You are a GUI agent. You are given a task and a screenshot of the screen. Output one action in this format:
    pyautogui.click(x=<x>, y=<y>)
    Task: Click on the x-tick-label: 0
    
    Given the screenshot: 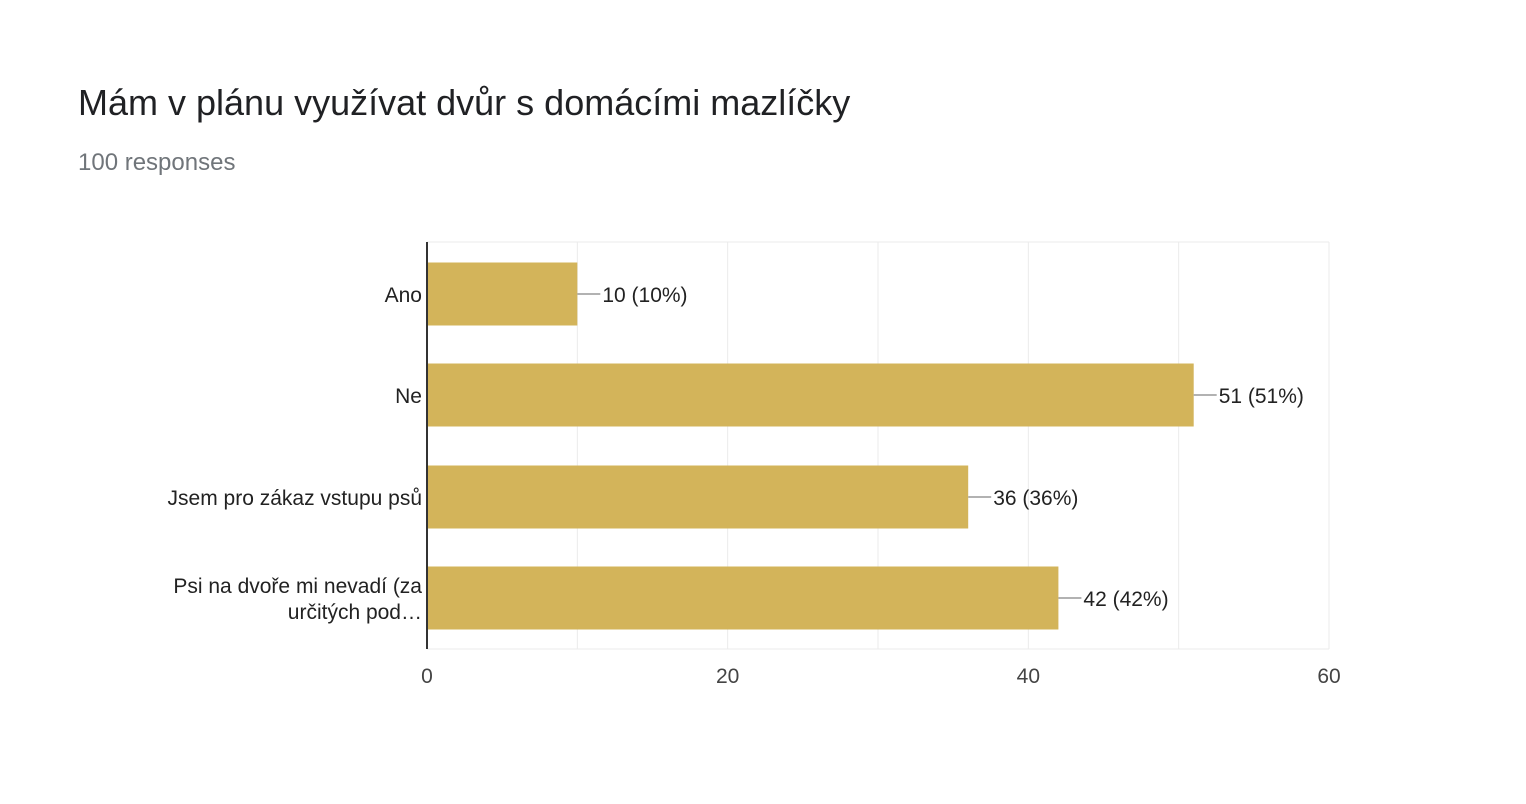 What is the action you would take?
    pyautogui.click(x=427, y=676)
    